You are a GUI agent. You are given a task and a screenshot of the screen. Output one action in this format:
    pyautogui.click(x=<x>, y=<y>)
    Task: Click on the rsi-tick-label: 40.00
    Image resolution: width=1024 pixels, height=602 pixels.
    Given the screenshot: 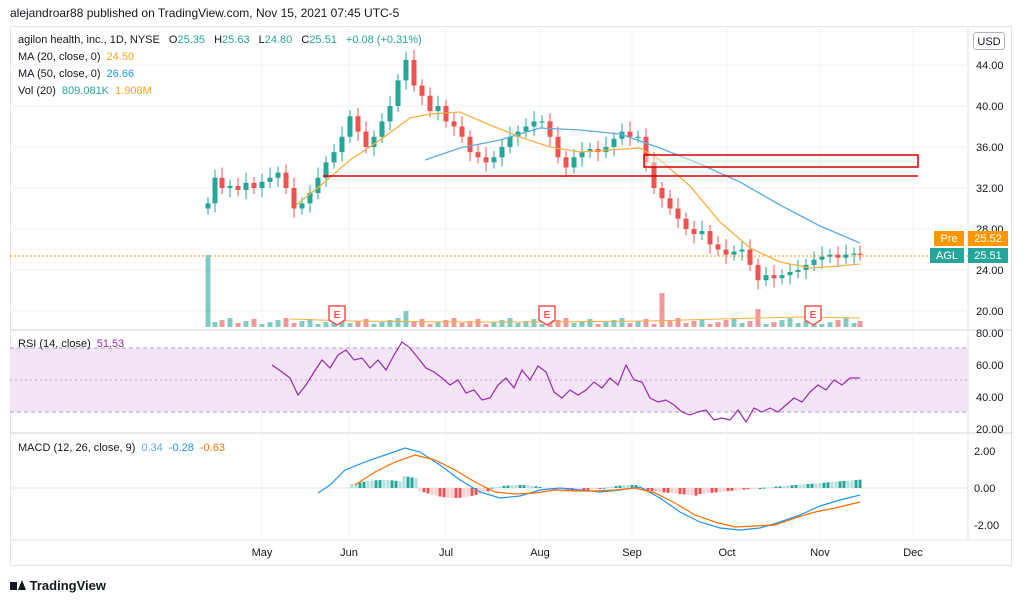 What is the action you would take?
    pyautogui.click(x=990, y=398)
    